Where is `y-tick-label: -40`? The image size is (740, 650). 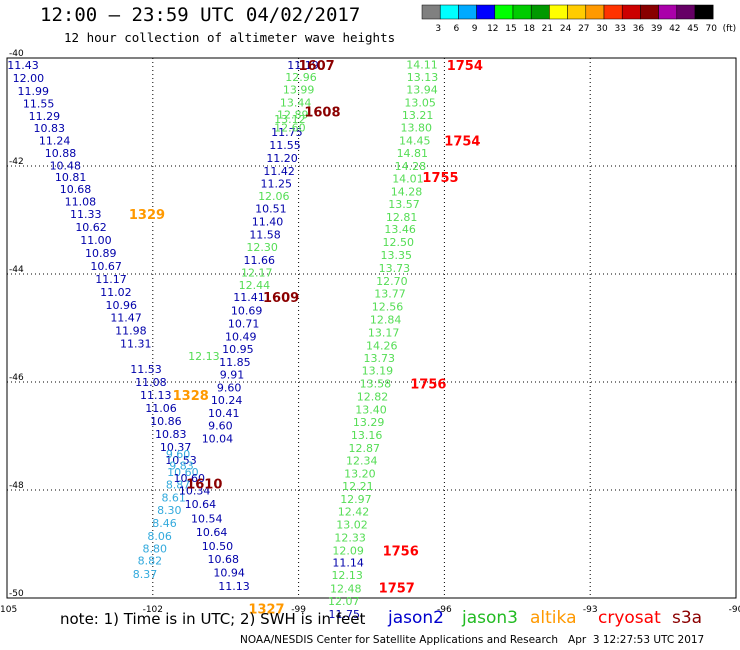
y-tick-label: -40 is located at coordinates (16, 54).